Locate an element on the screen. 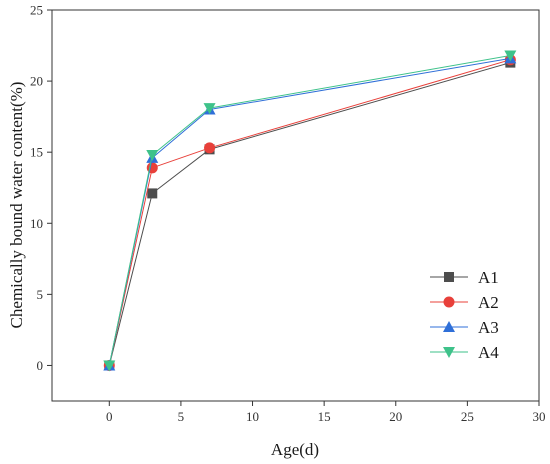 The height and width of the screenshot is (464, 550). y-tick-label: 20 is located at coordinates (36, 81).